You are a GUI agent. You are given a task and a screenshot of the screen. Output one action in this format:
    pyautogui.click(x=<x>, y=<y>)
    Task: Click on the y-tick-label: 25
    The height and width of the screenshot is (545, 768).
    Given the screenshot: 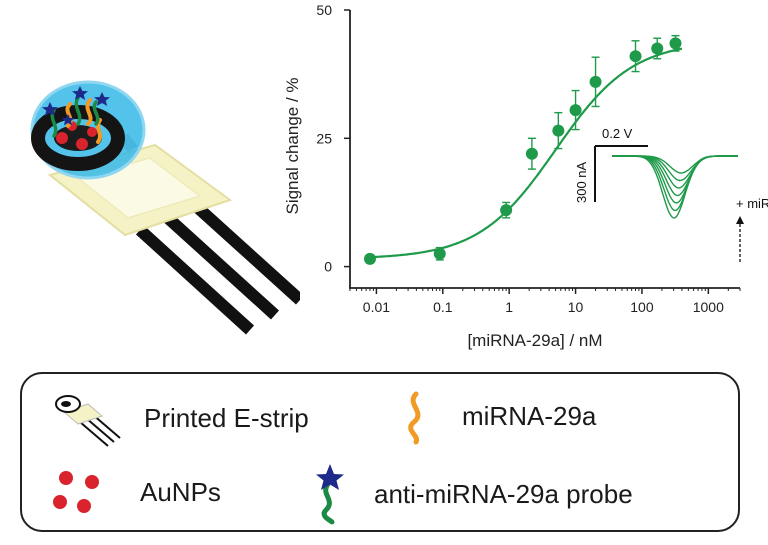 What is the action you would take?
    pyautogui.click(x=324, y=138)
    